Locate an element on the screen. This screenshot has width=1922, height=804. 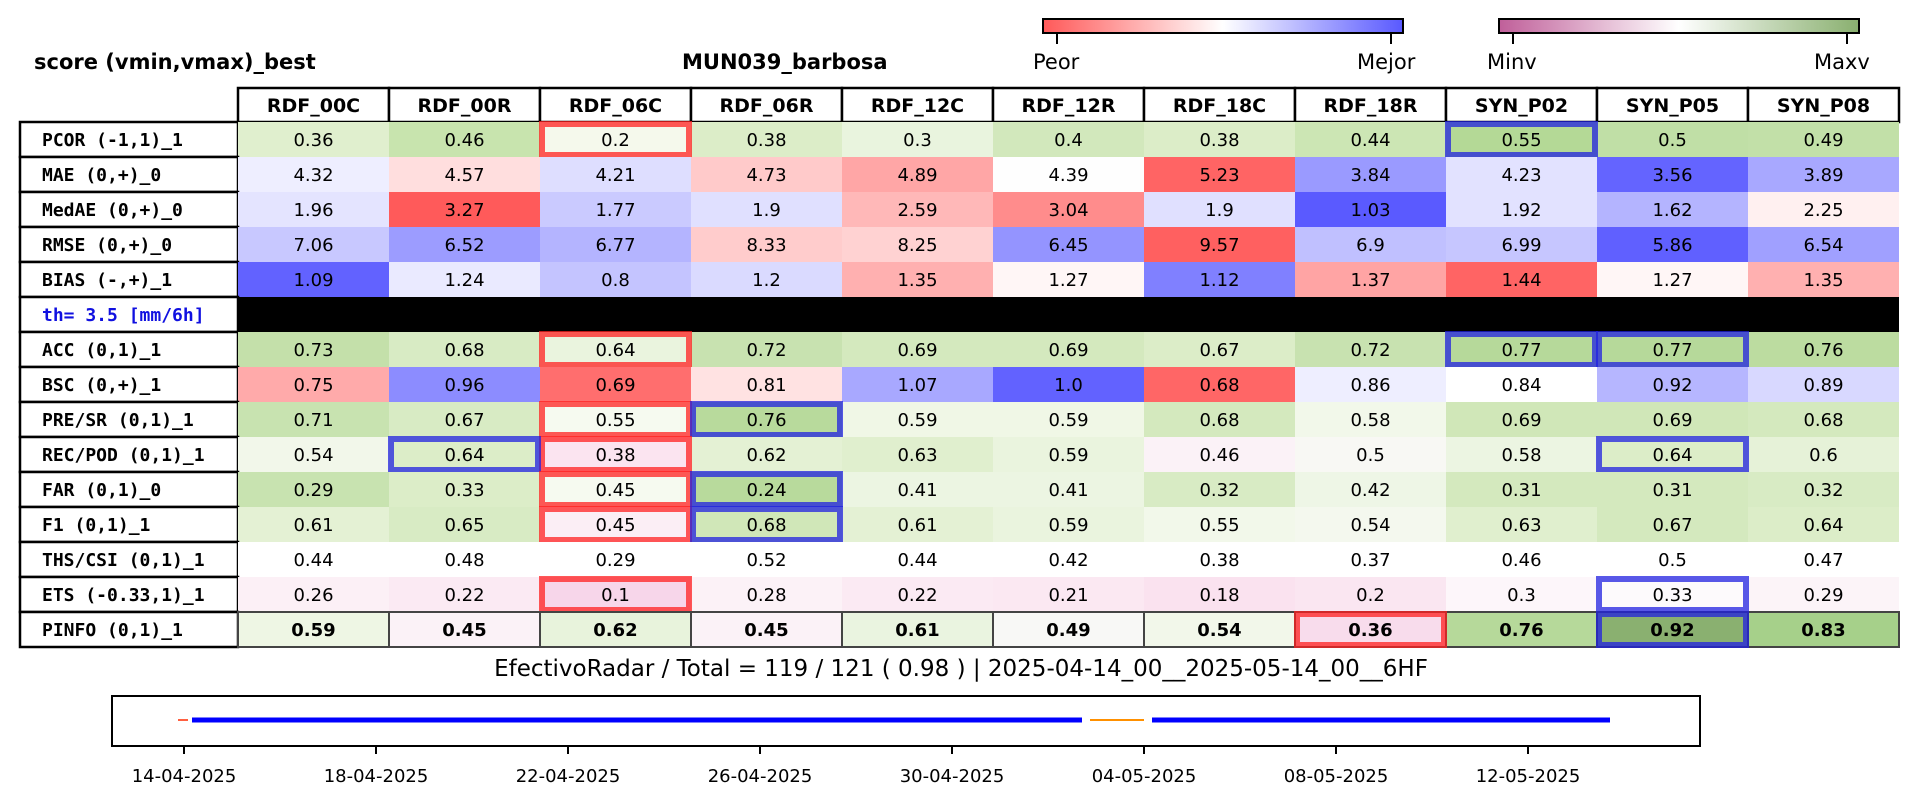
best-score-highlight is located at coordinates (766, 524).